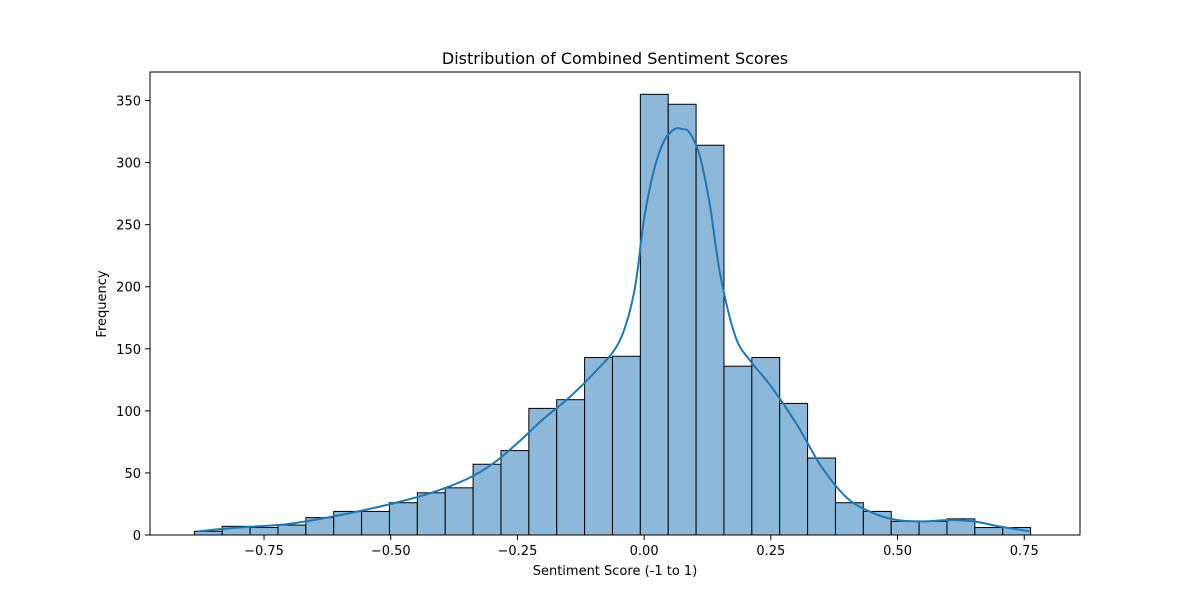 The width and height of the screenshot is (1200, 600). I want to click on x-tick-label: 0.75, so click(1024, 551).